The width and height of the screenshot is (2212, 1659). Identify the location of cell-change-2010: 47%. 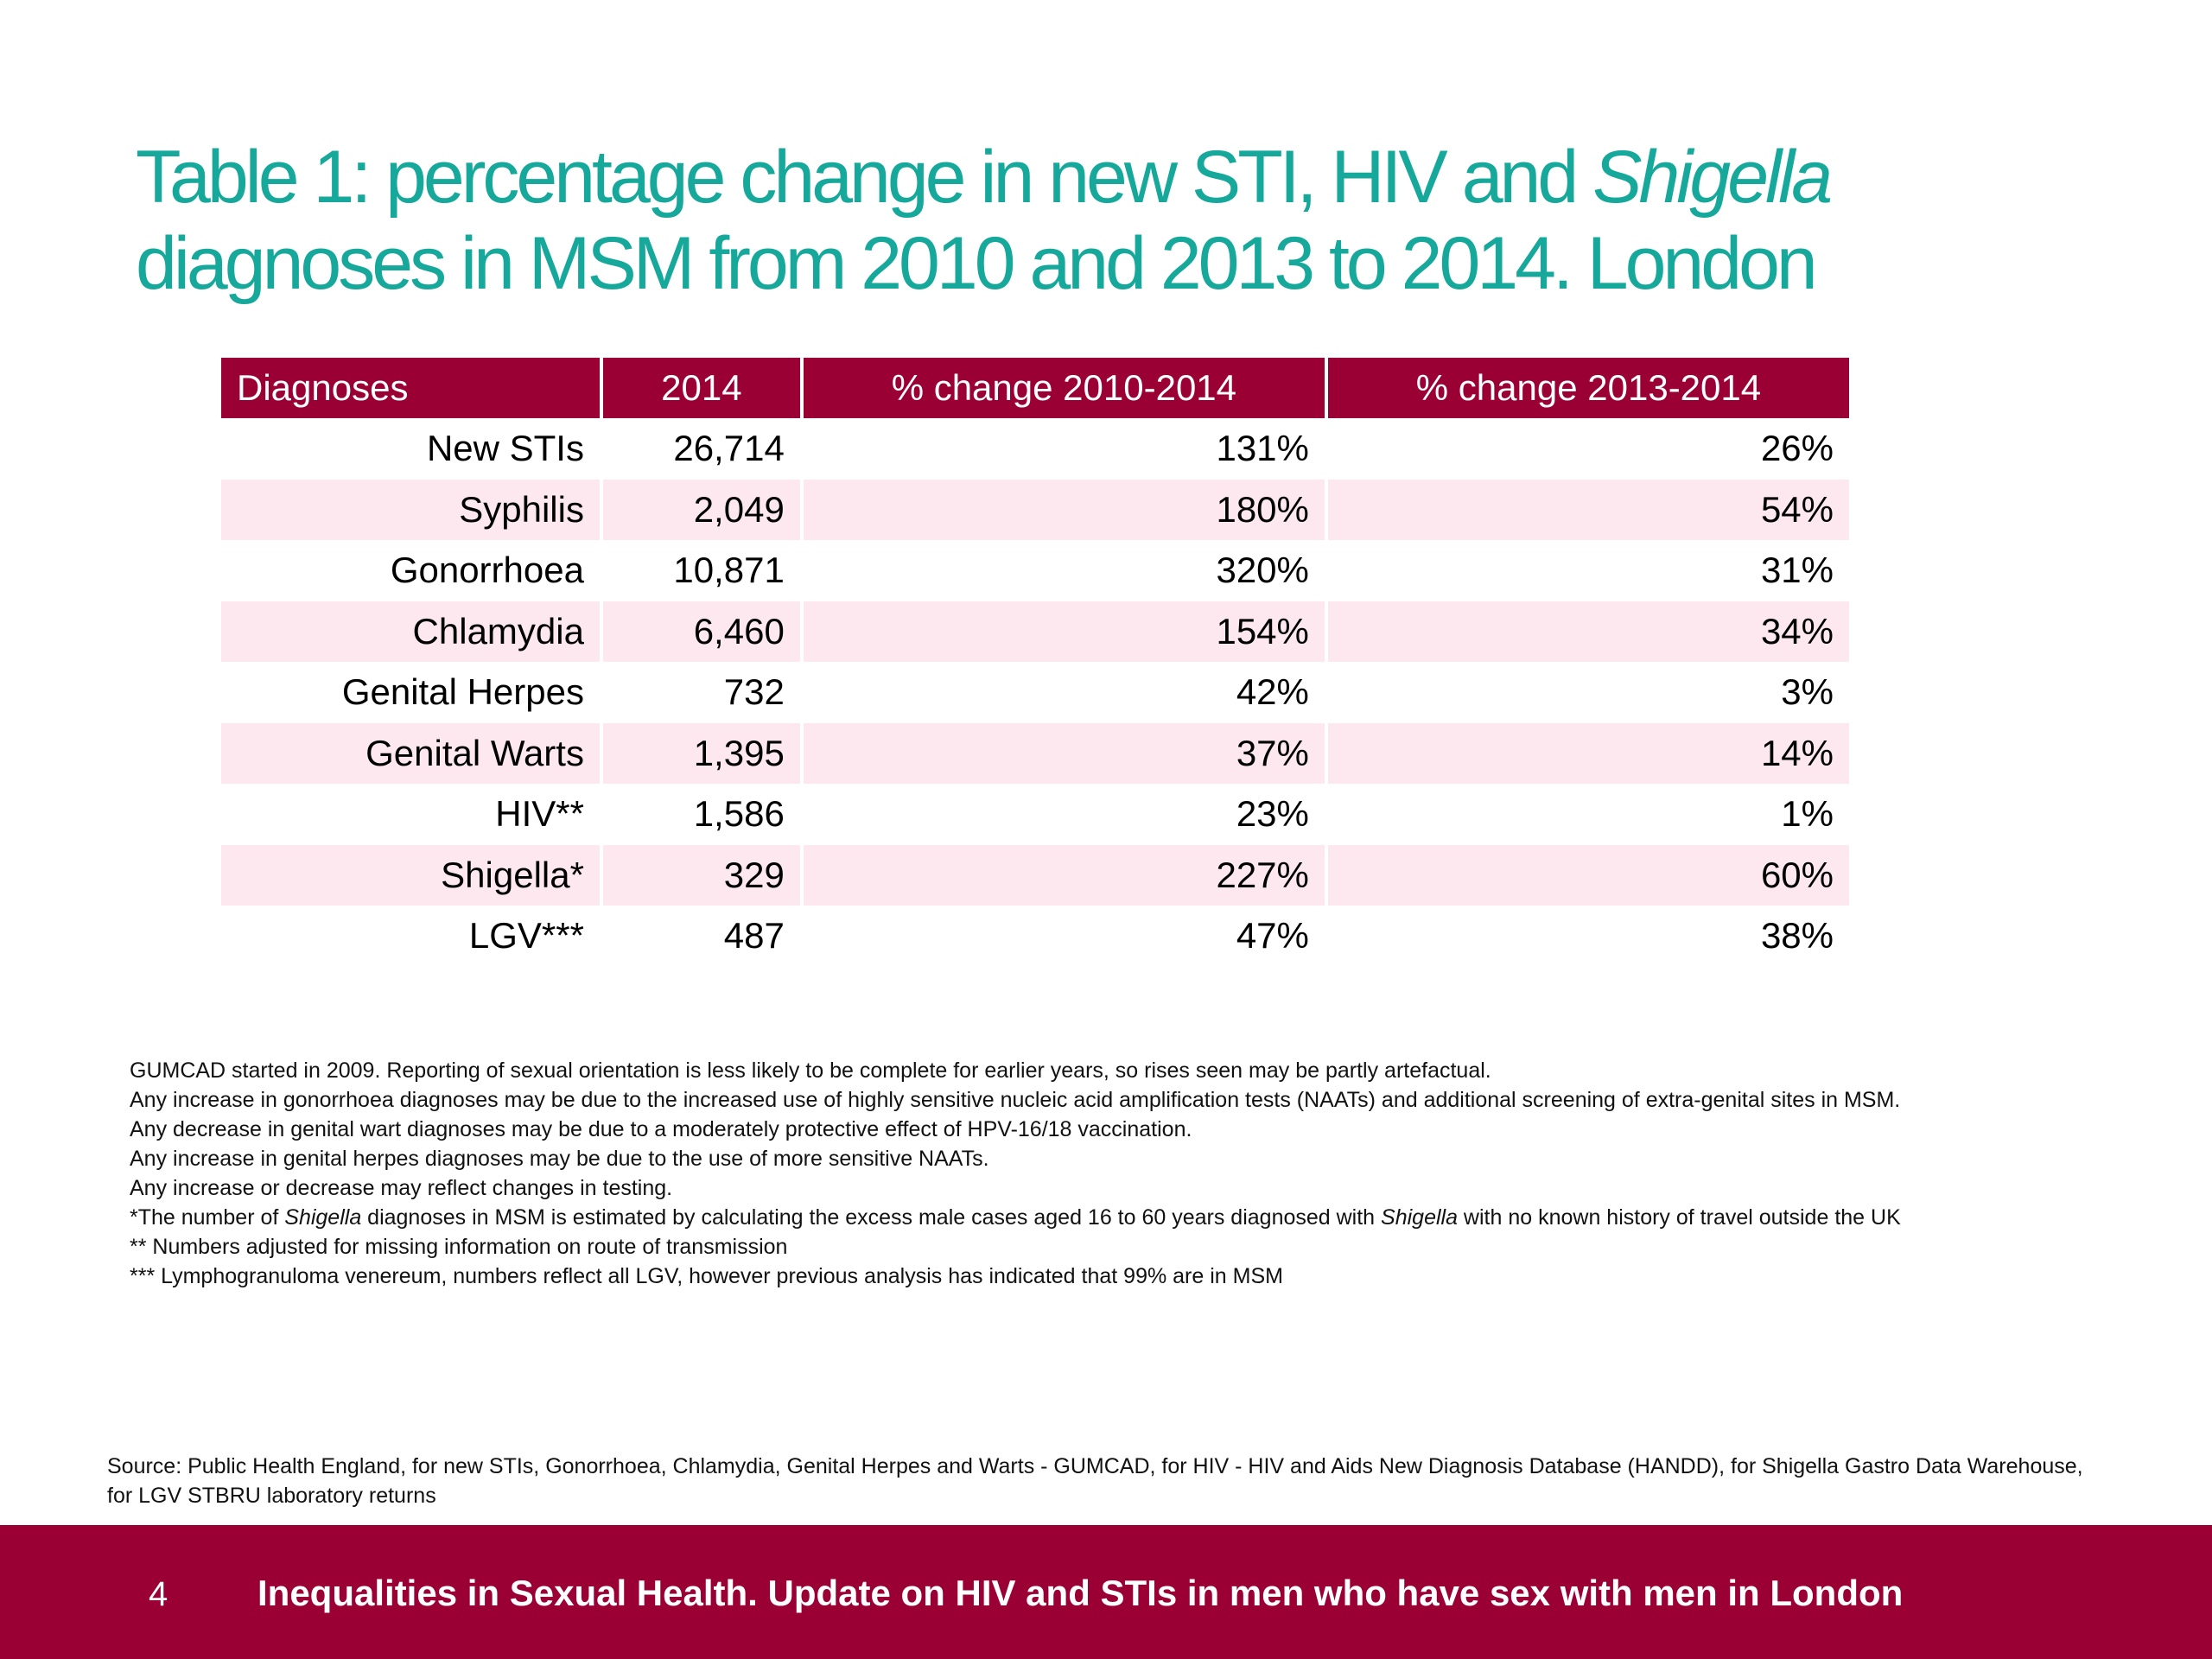
(1272, 936).